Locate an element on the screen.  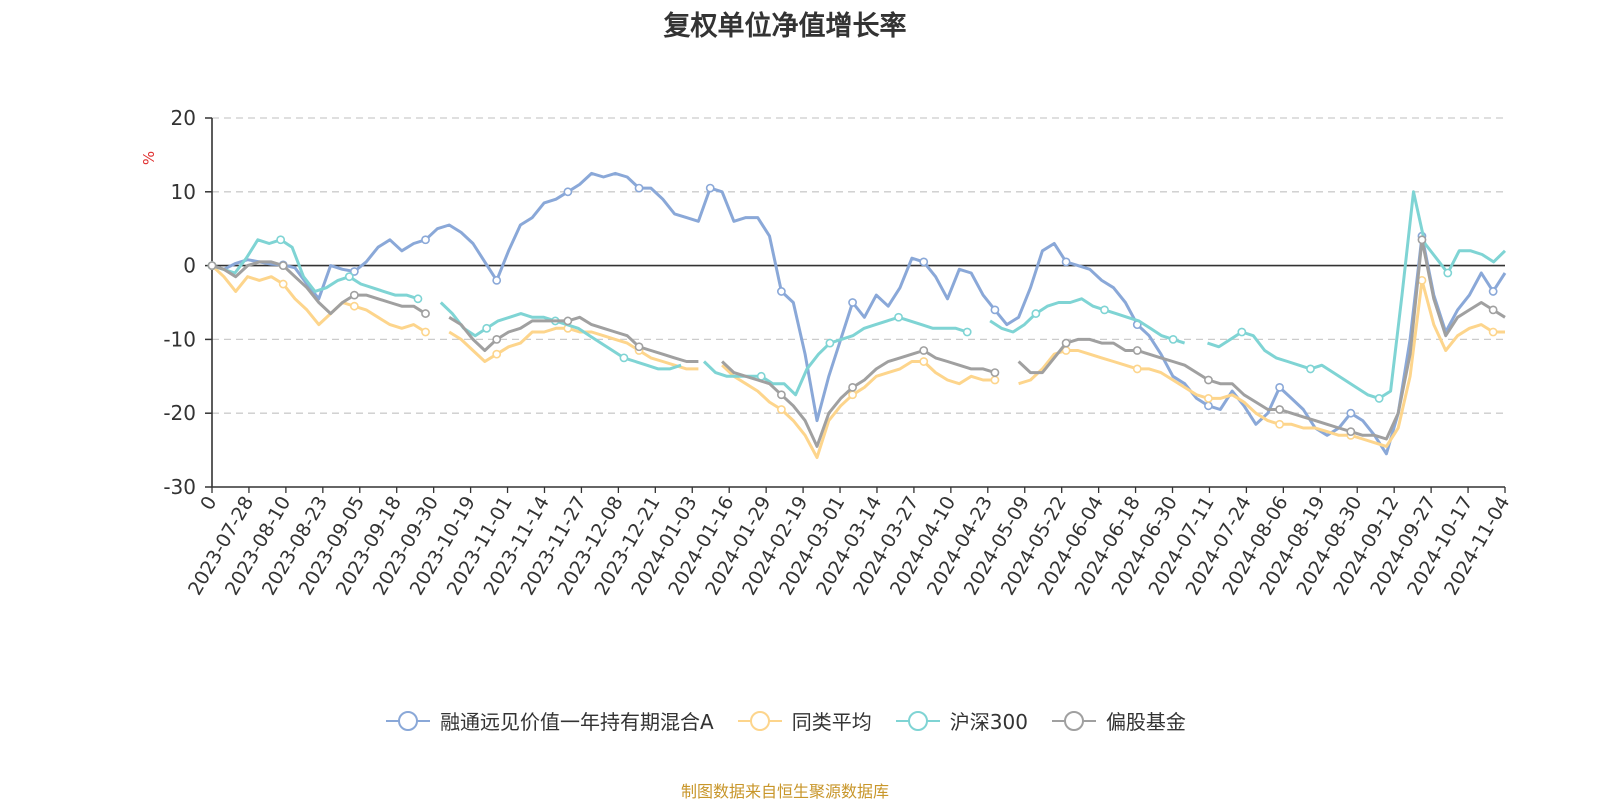
x-tick-label: 0 is located at coordinates (208, 503).